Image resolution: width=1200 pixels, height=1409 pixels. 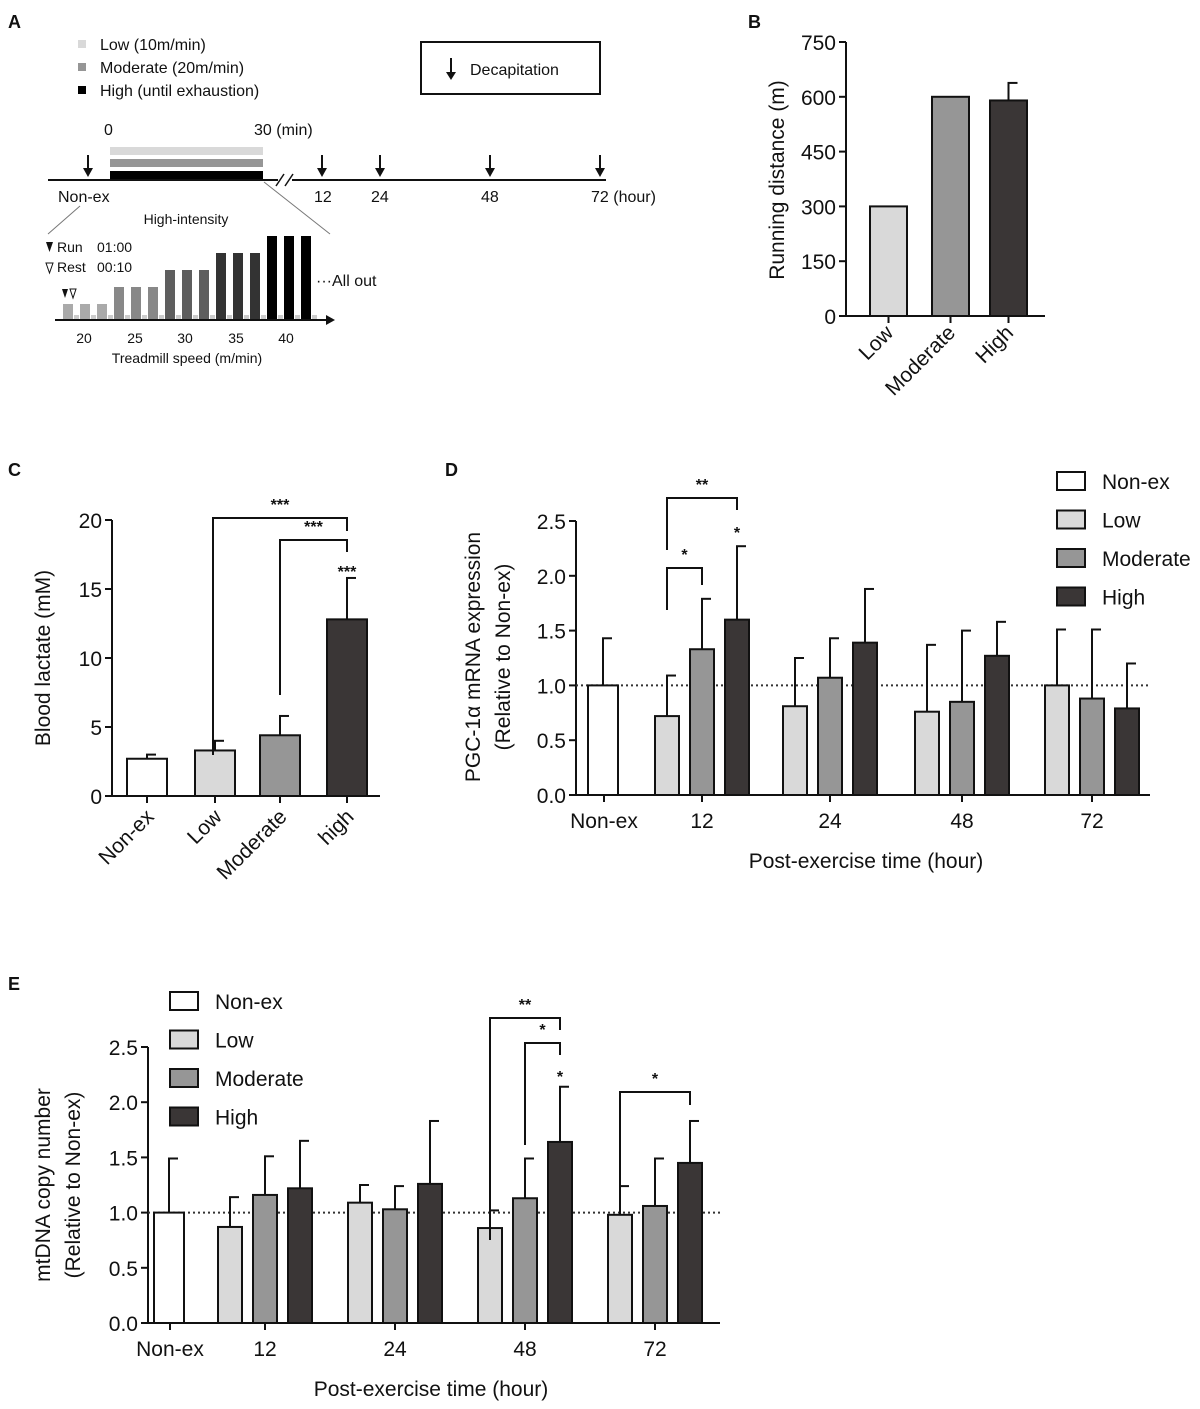 I want to click on panel-label-c: C, so click(x=14, y=470).